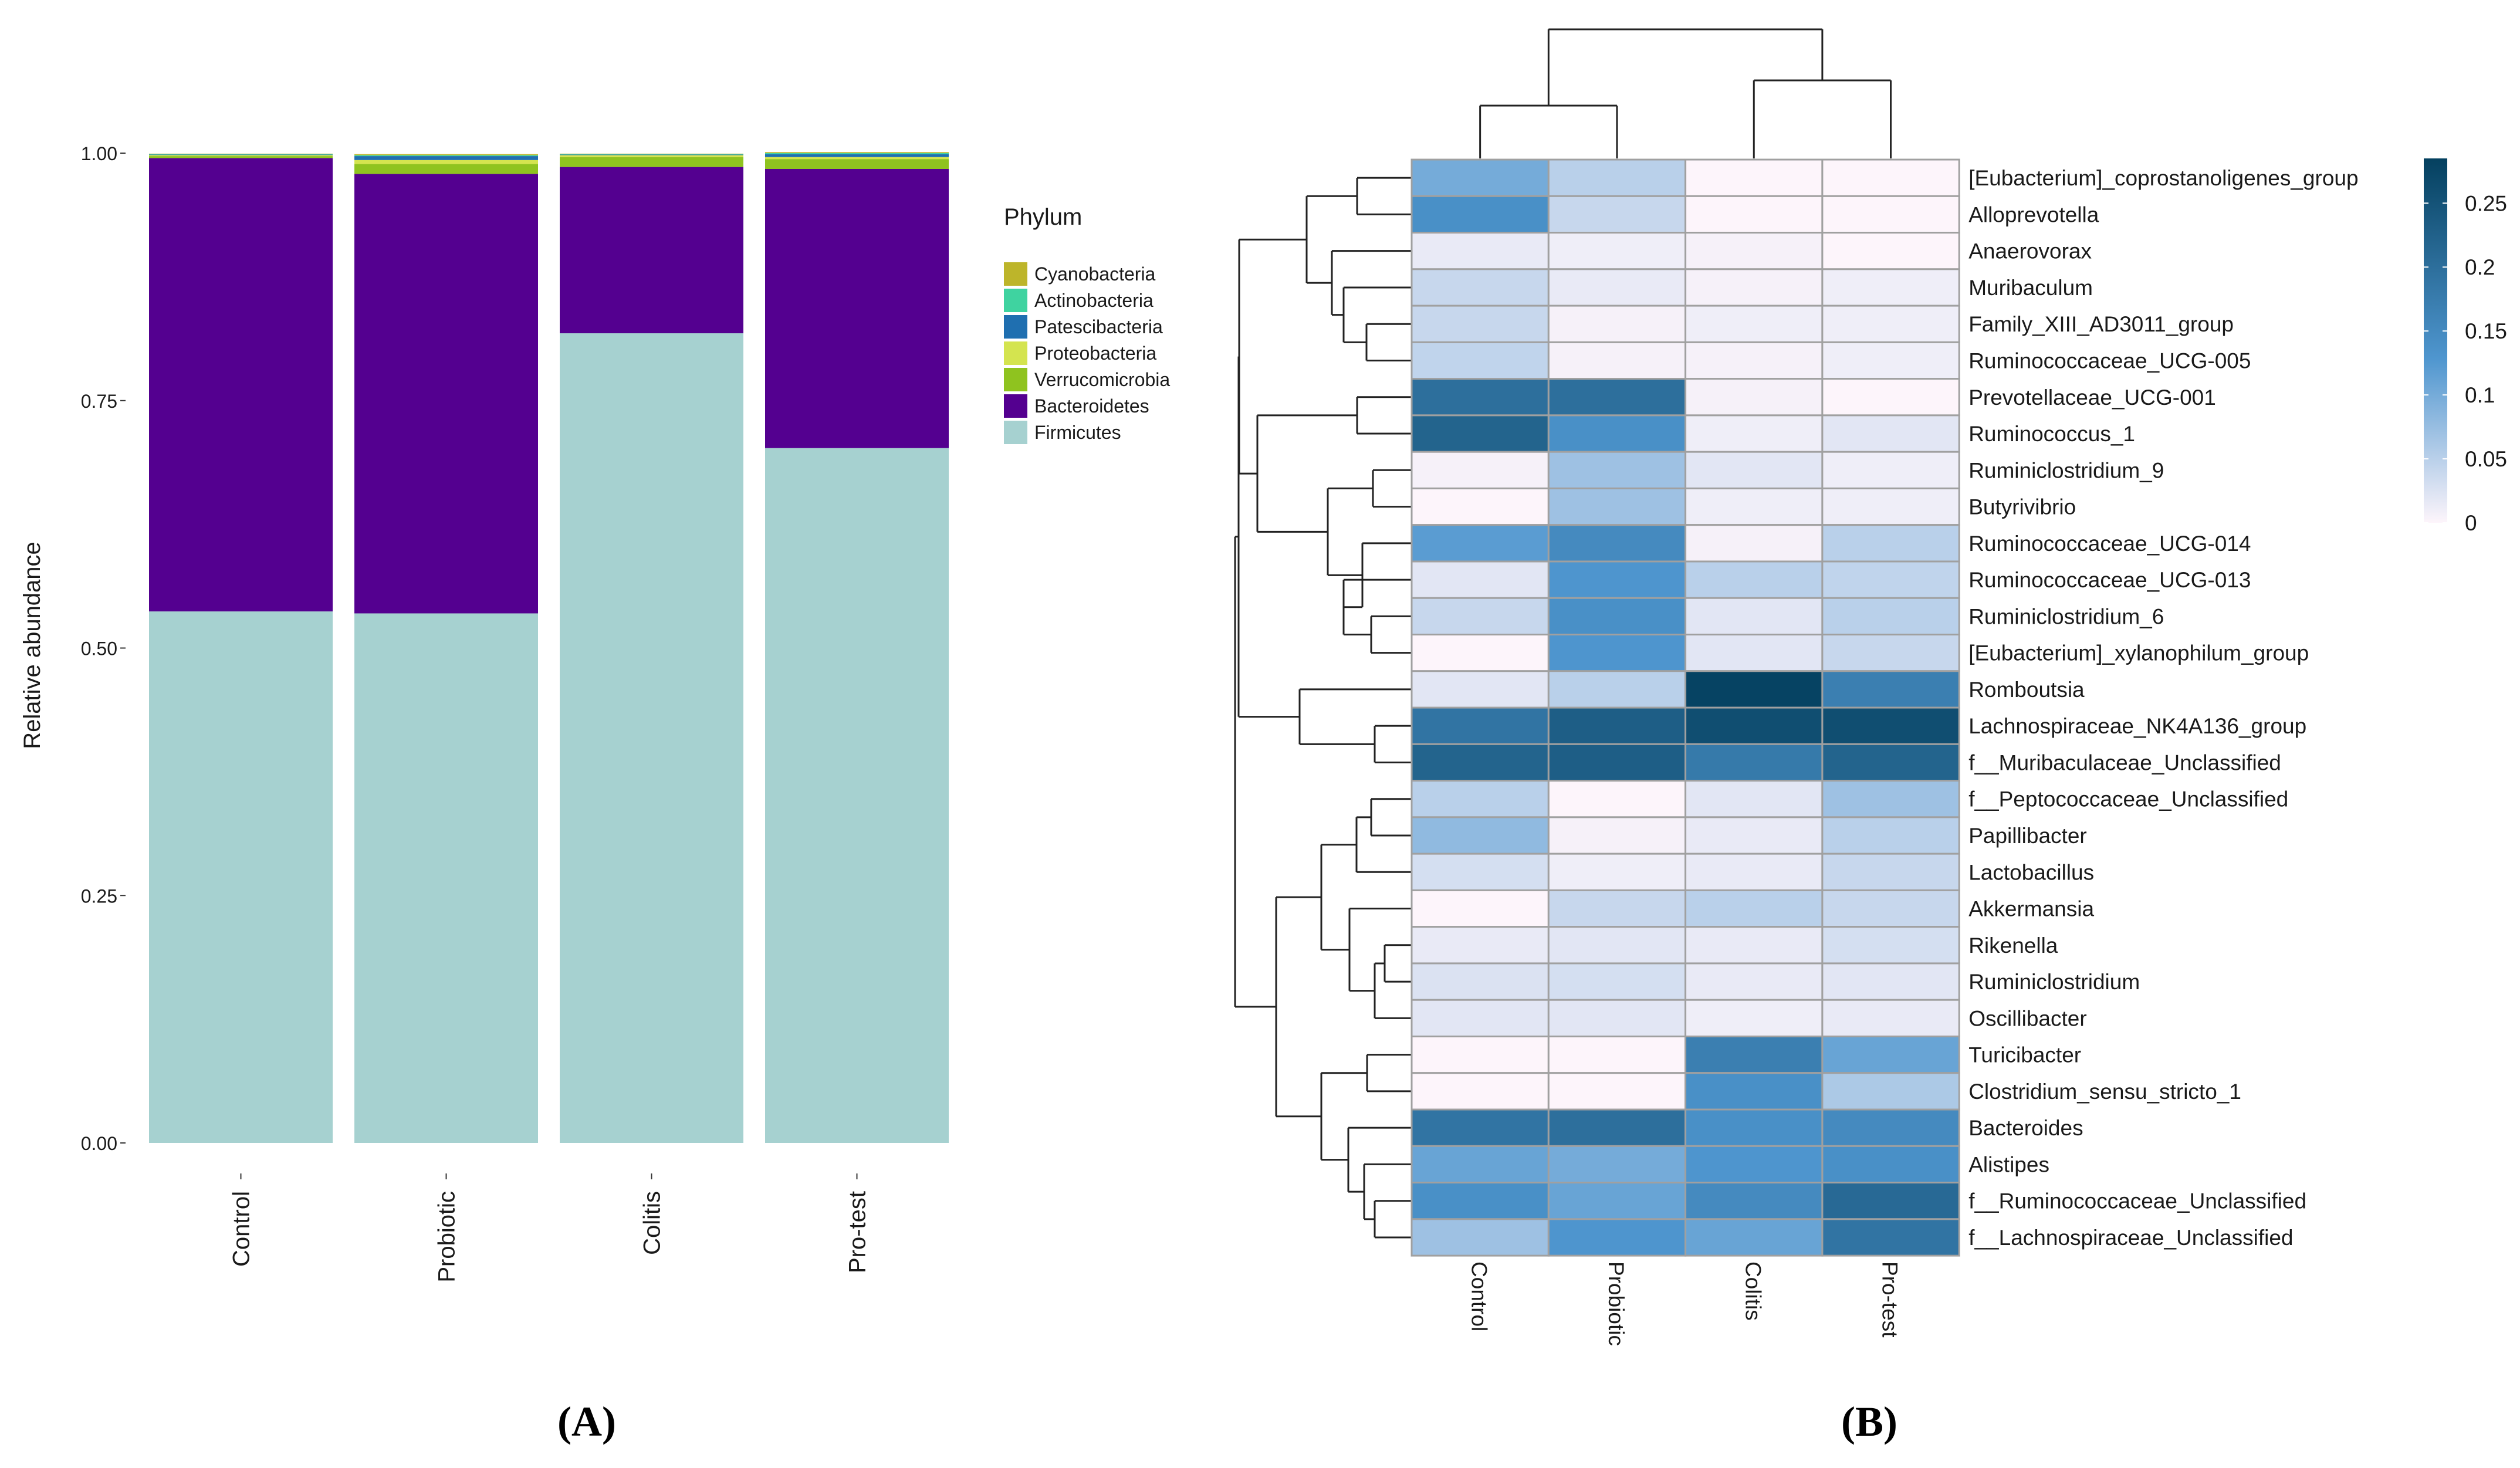 The width and height of the screenshot is (2520, 1468). What do you see at coordinates (1077, 433) in the screenshot?
I see `legend-label-firmicutes: Firmicutes` at bounding box center [1077, 433].